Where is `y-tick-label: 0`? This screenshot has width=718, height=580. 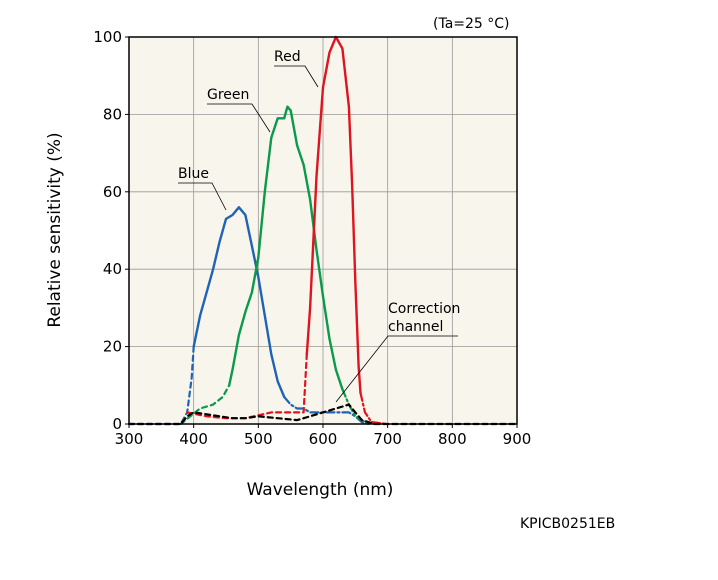 y-tick-label: 0 is located at coordinates (117, 424).